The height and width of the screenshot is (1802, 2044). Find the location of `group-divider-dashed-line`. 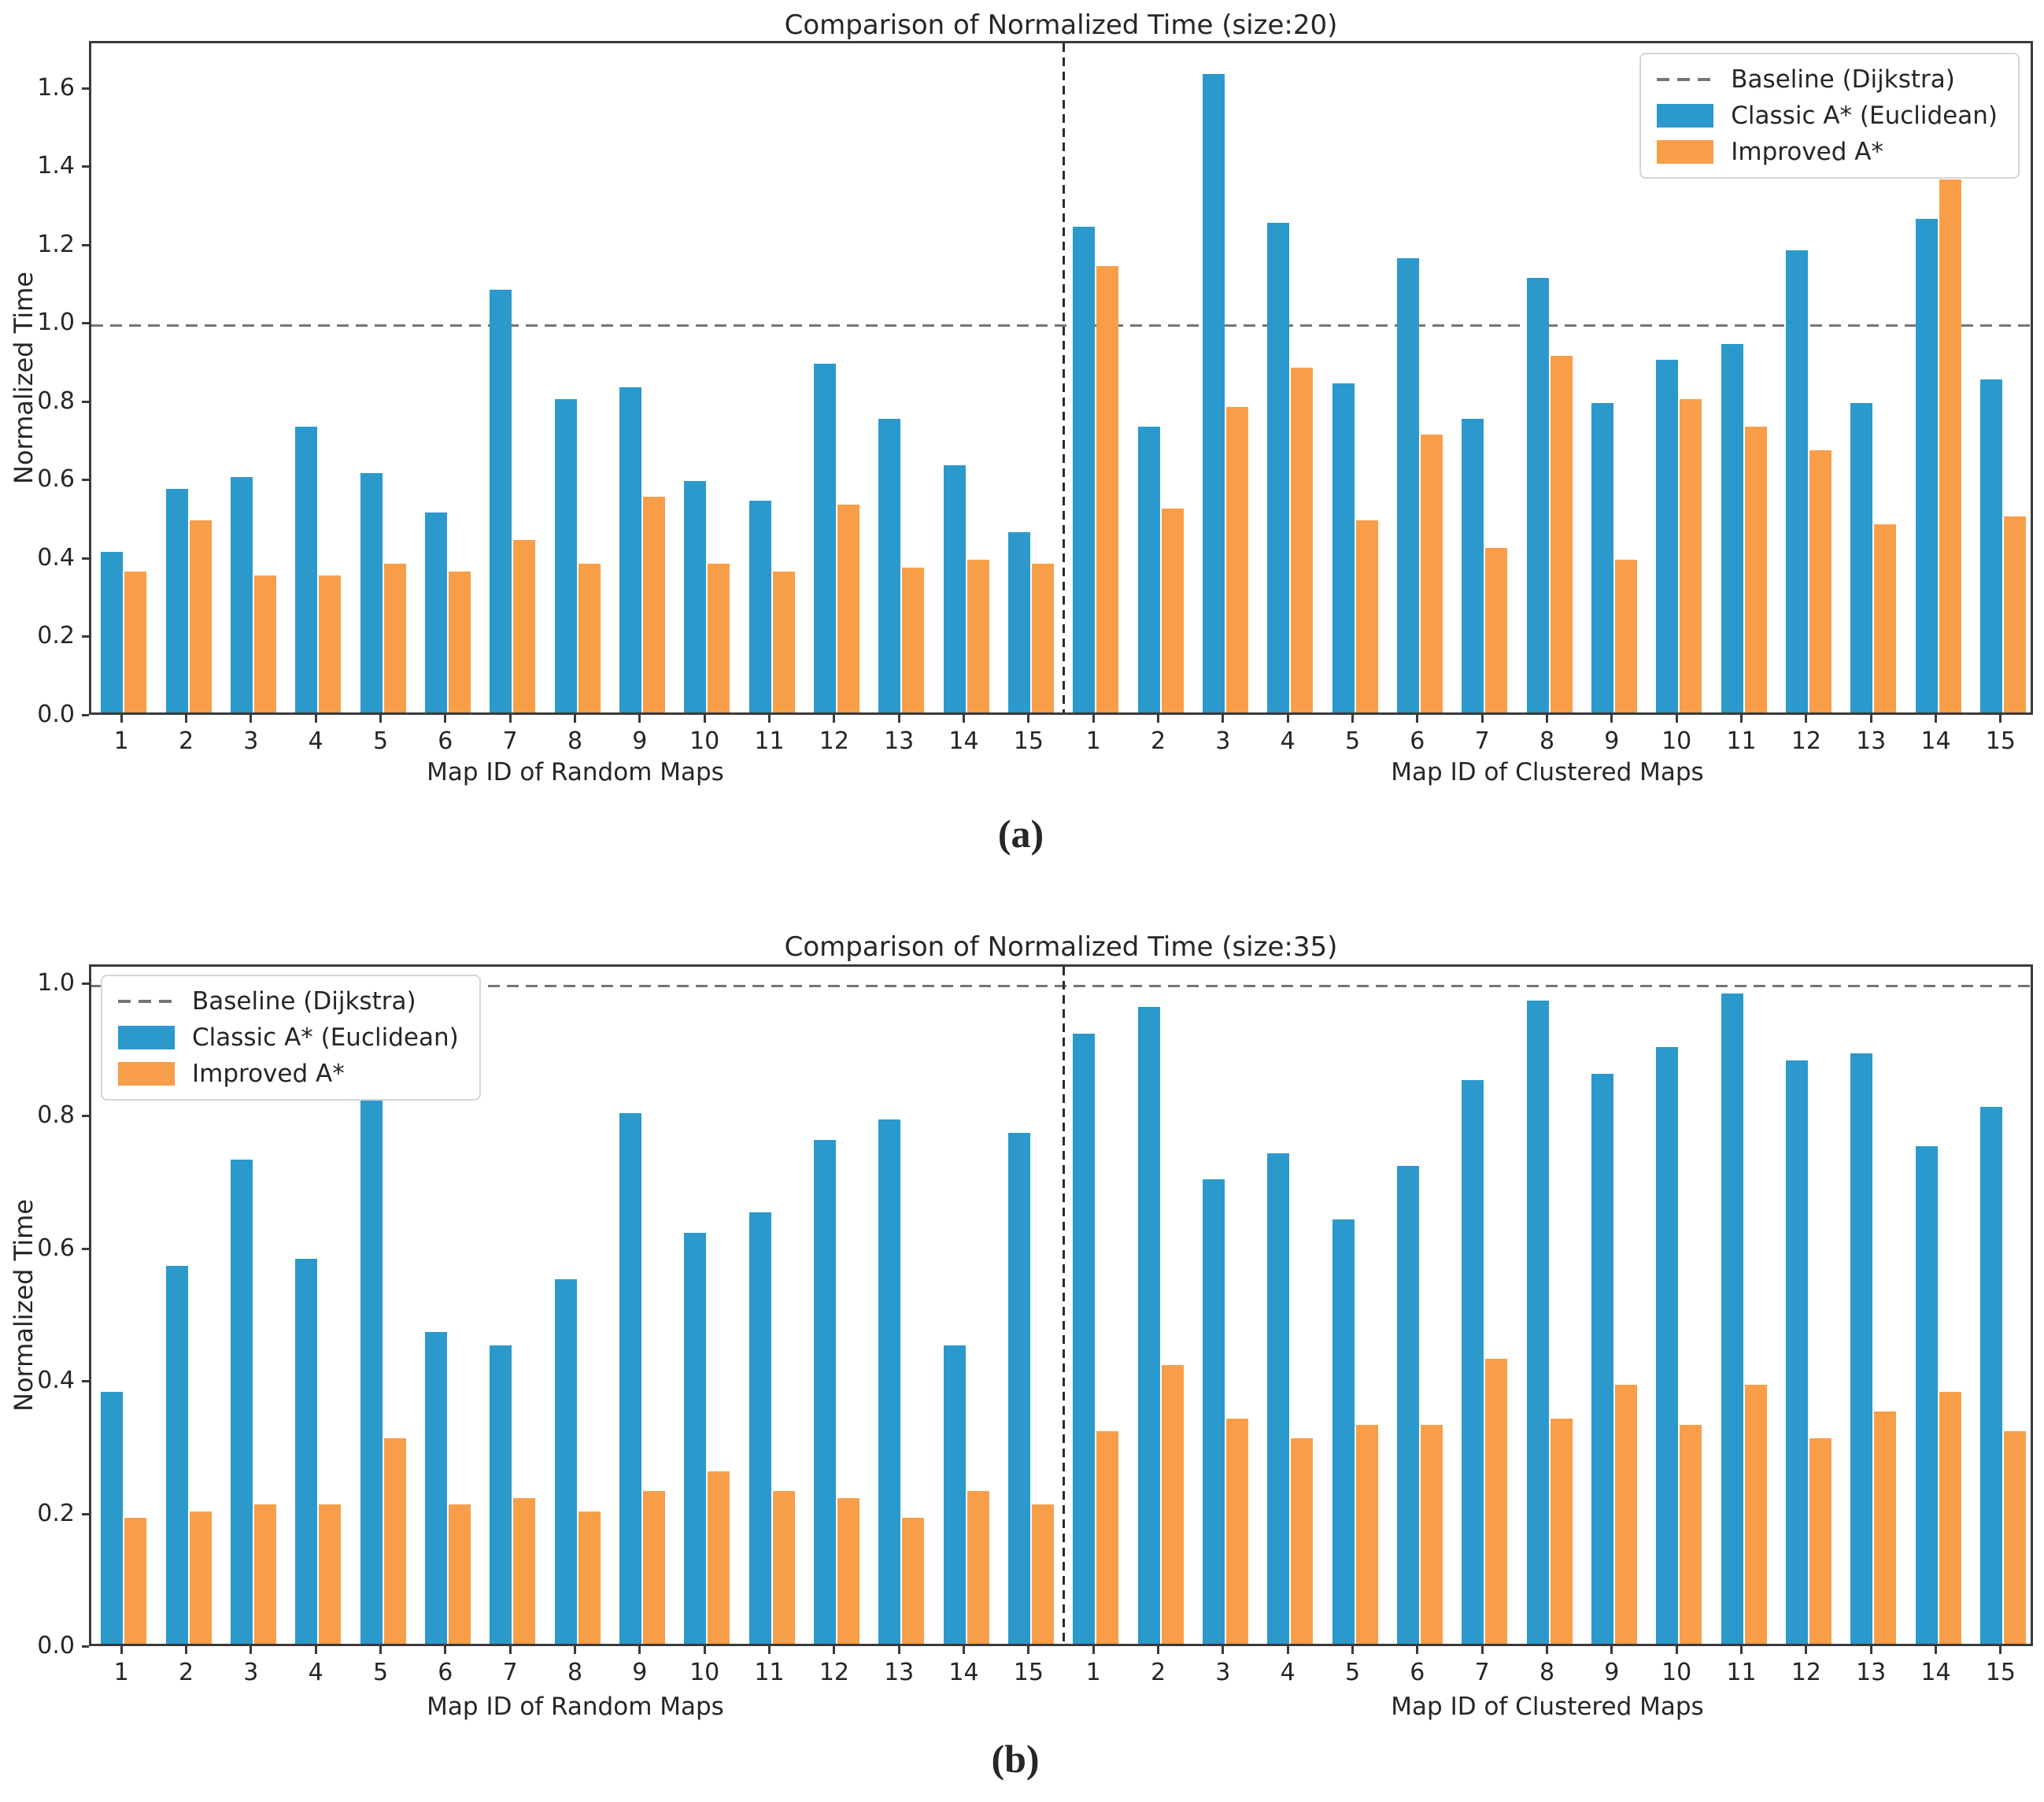

group-divider-dashed-line is located at coordinates (1063, 1305).